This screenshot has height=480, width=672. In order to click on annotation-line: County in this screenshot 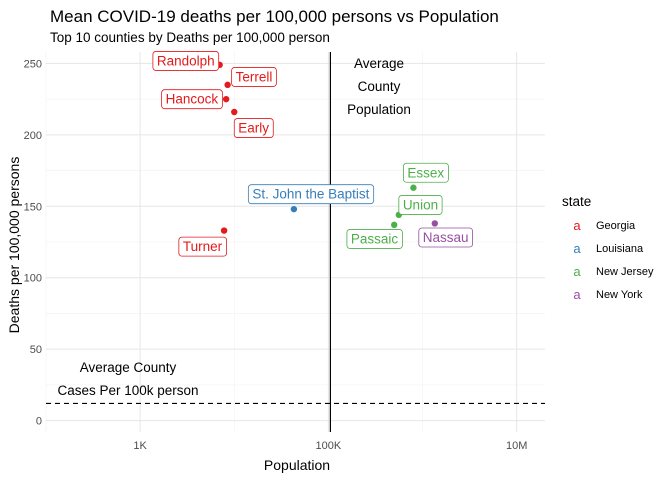, I will do `click(379, 86)`.